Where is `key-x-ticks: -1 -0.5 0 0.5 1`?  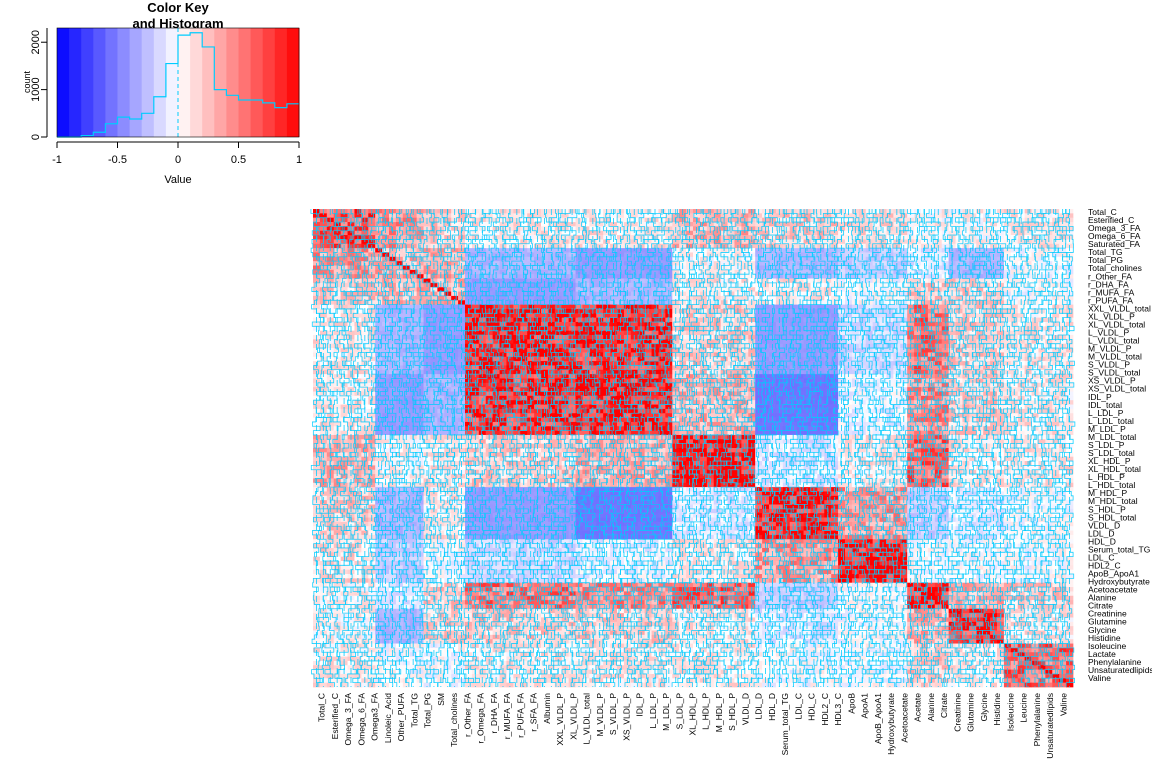
key-x-ticks: -1 -0.5 0 0.5 1 is located at coordinates (177, 154).